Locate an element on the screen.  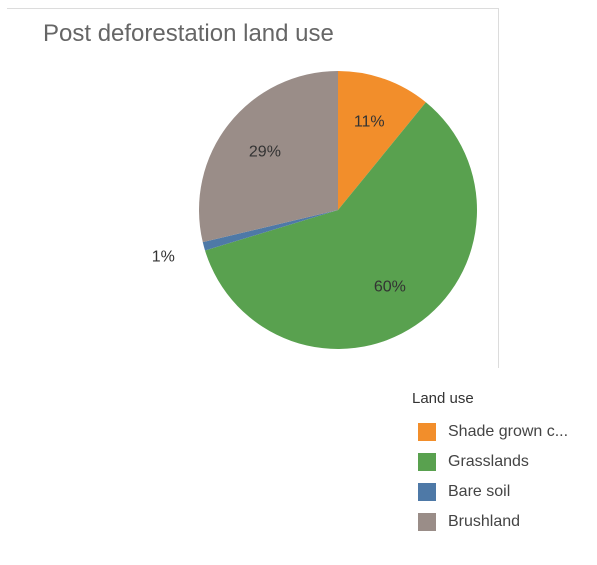
slice-data-label: 29% is located at coordinates (265, 151).